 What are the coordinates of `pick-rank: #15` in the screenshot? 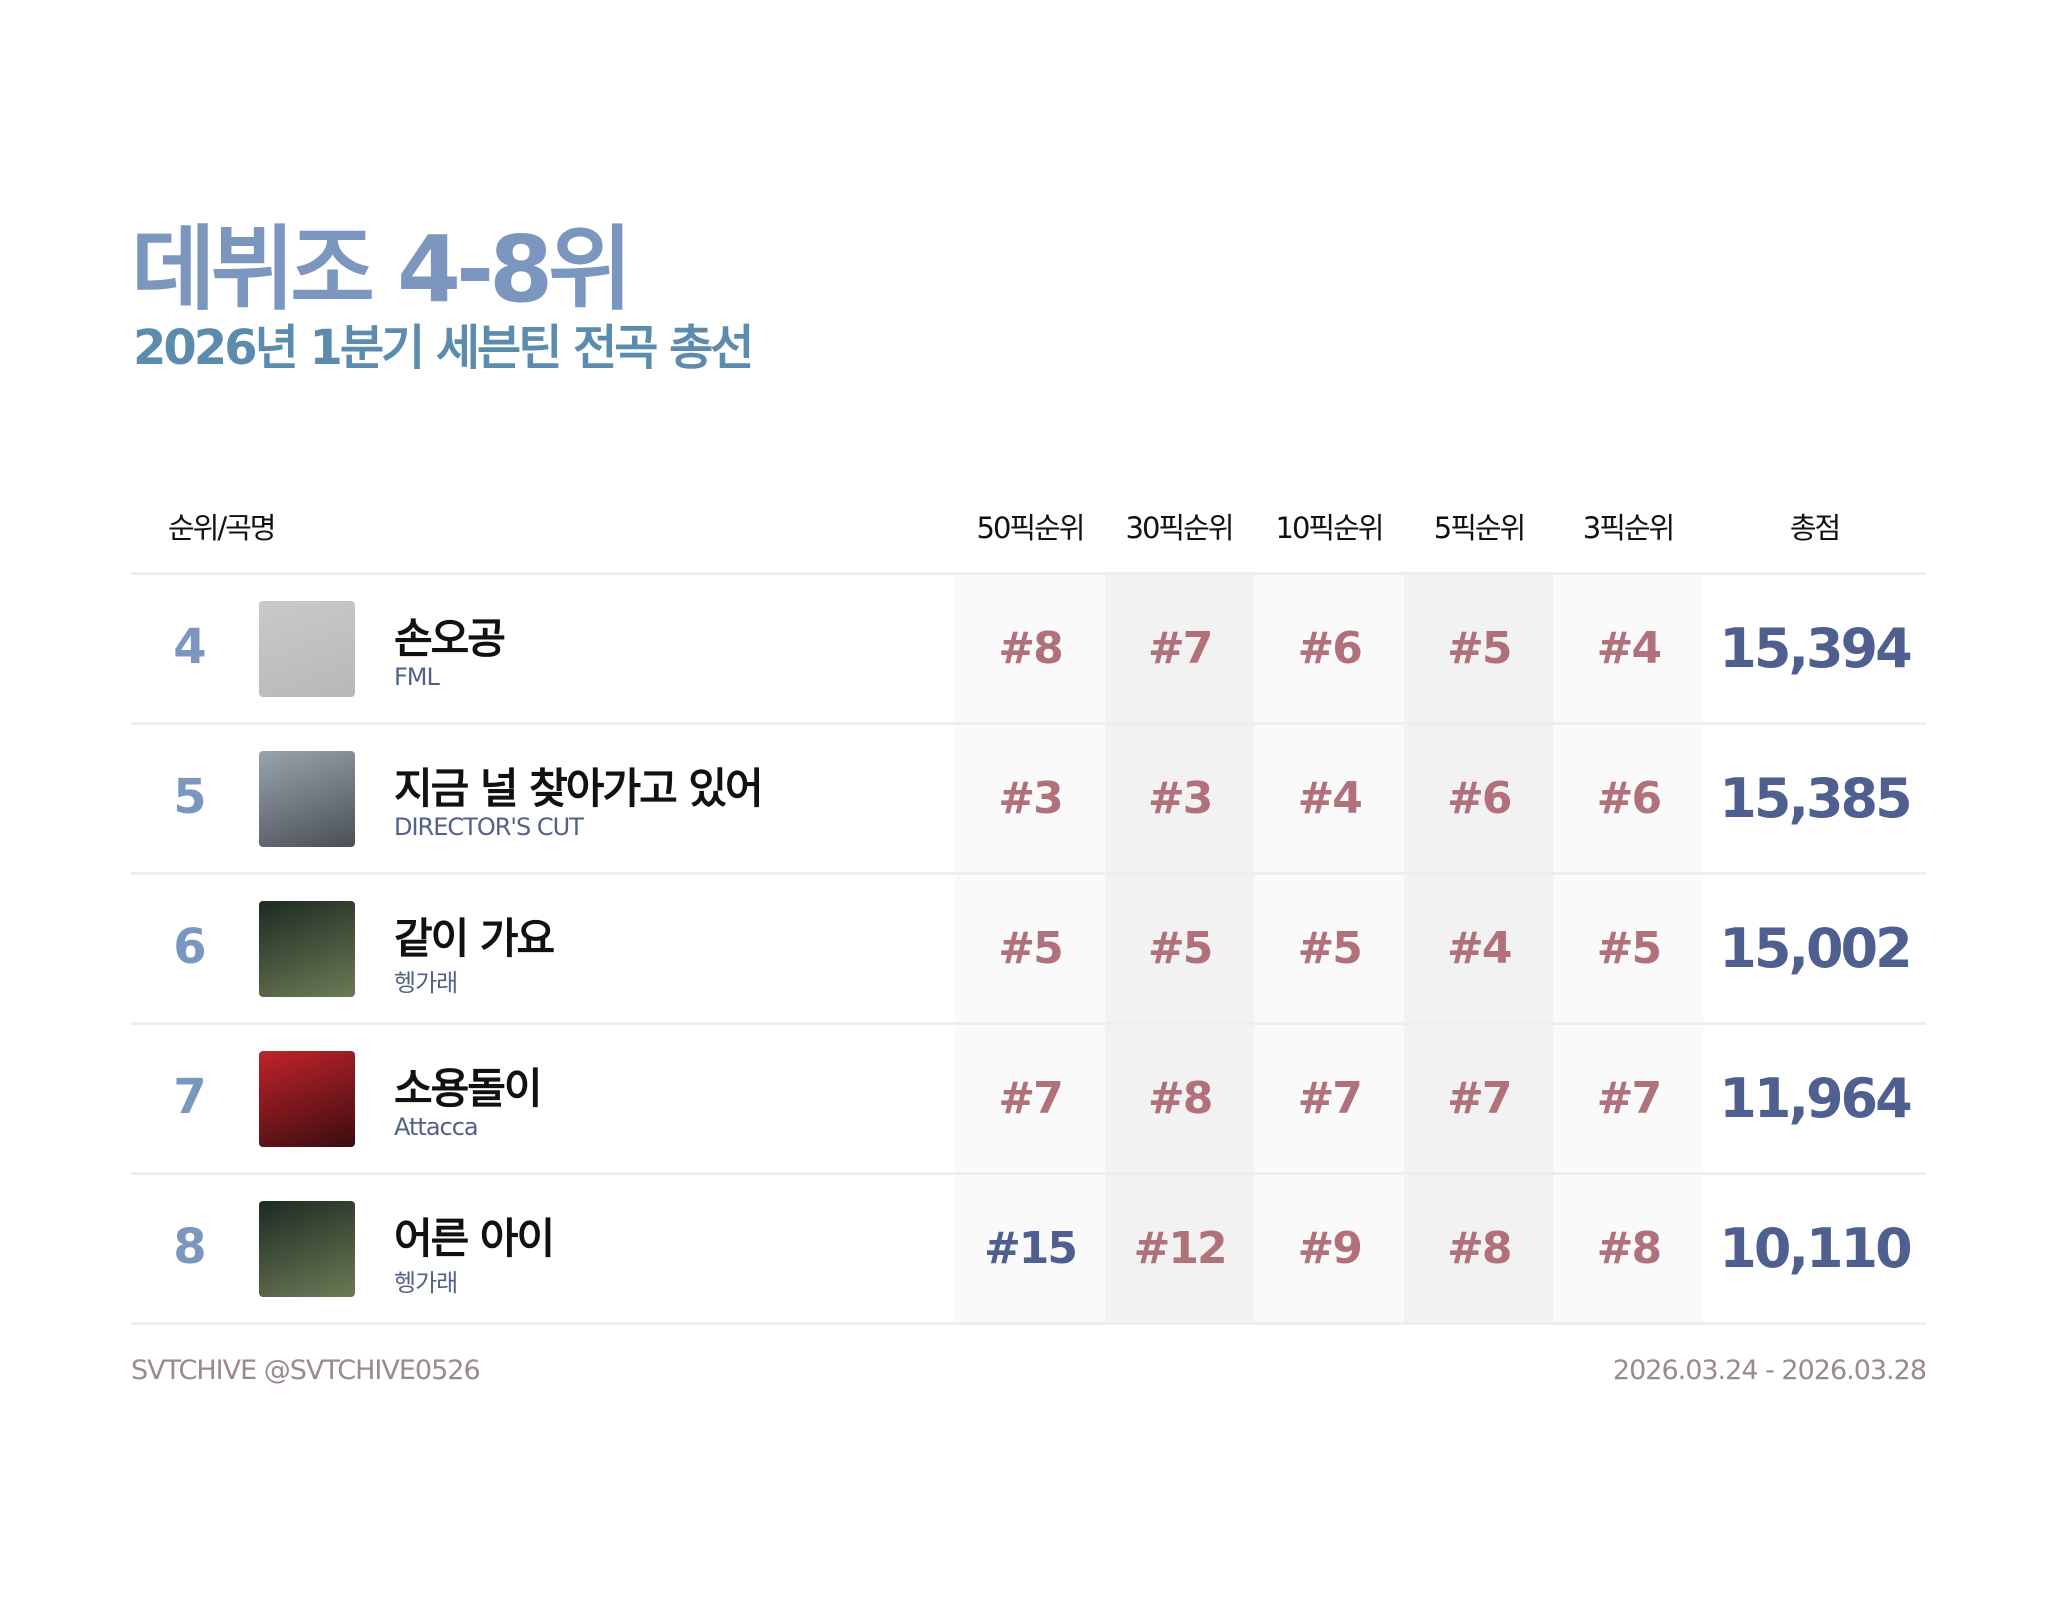 It's located at (1030, 1248).